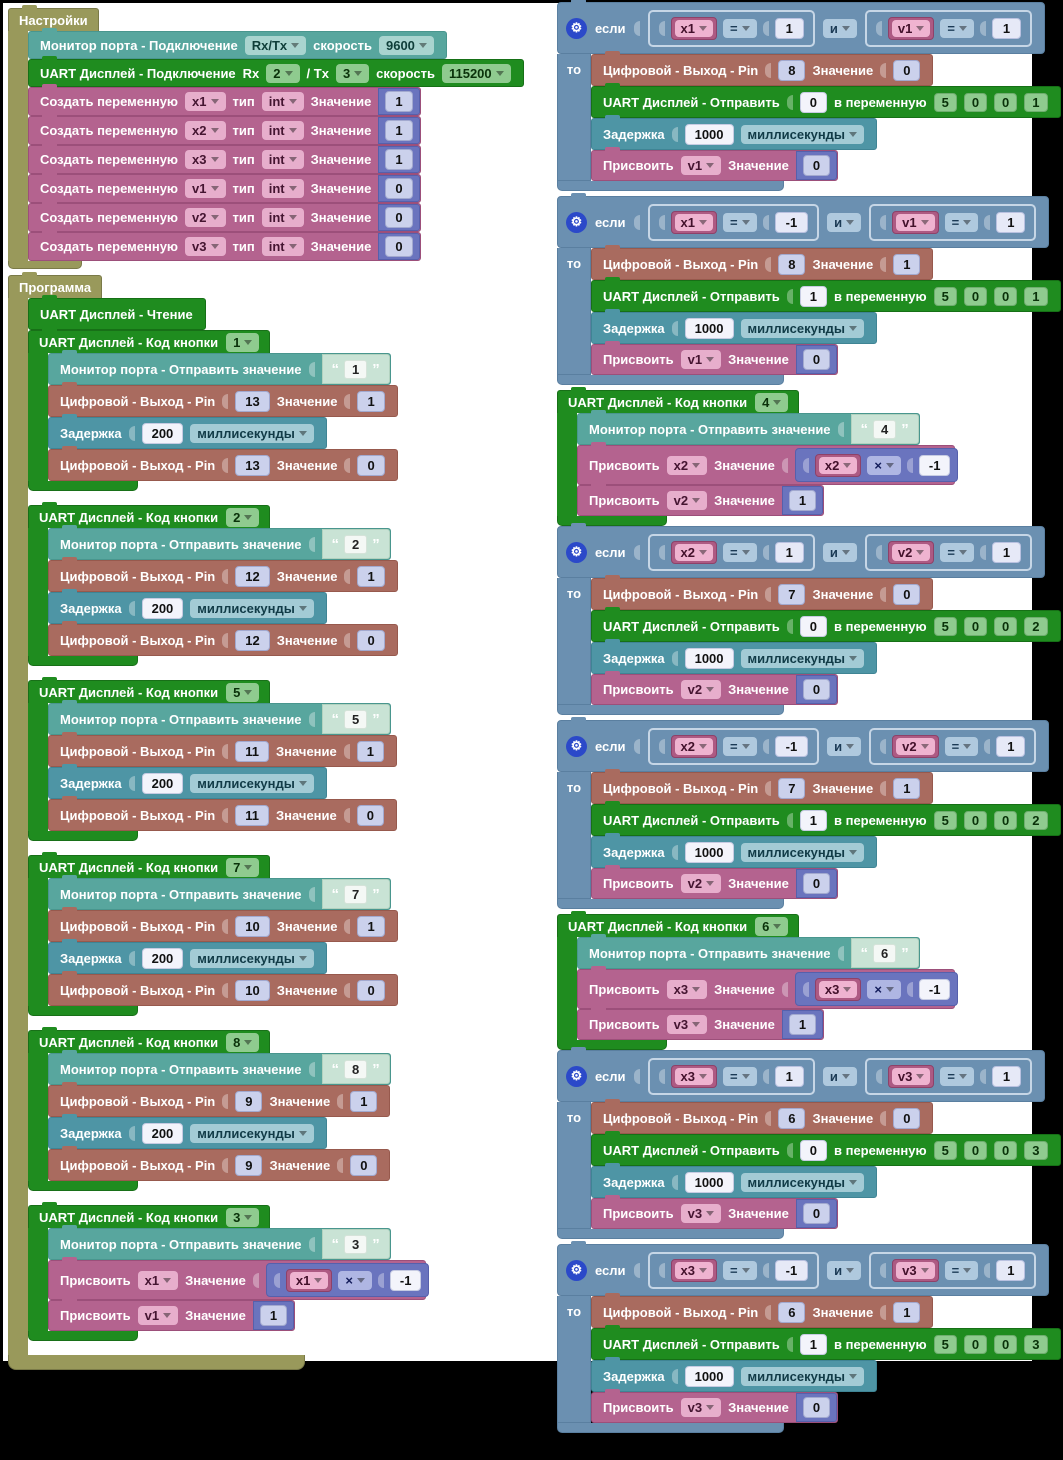  Describe the element at coordinates (709, 134) in the screenshot. I see `delay-input: 1000` at that location.